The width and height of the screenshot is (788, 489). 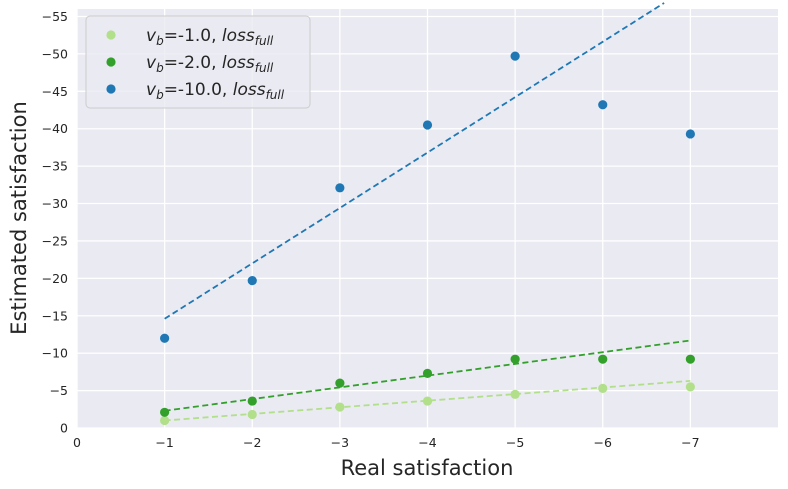 I want to click on legend-label-part: =-1.0,, so click(x=193, y=36).